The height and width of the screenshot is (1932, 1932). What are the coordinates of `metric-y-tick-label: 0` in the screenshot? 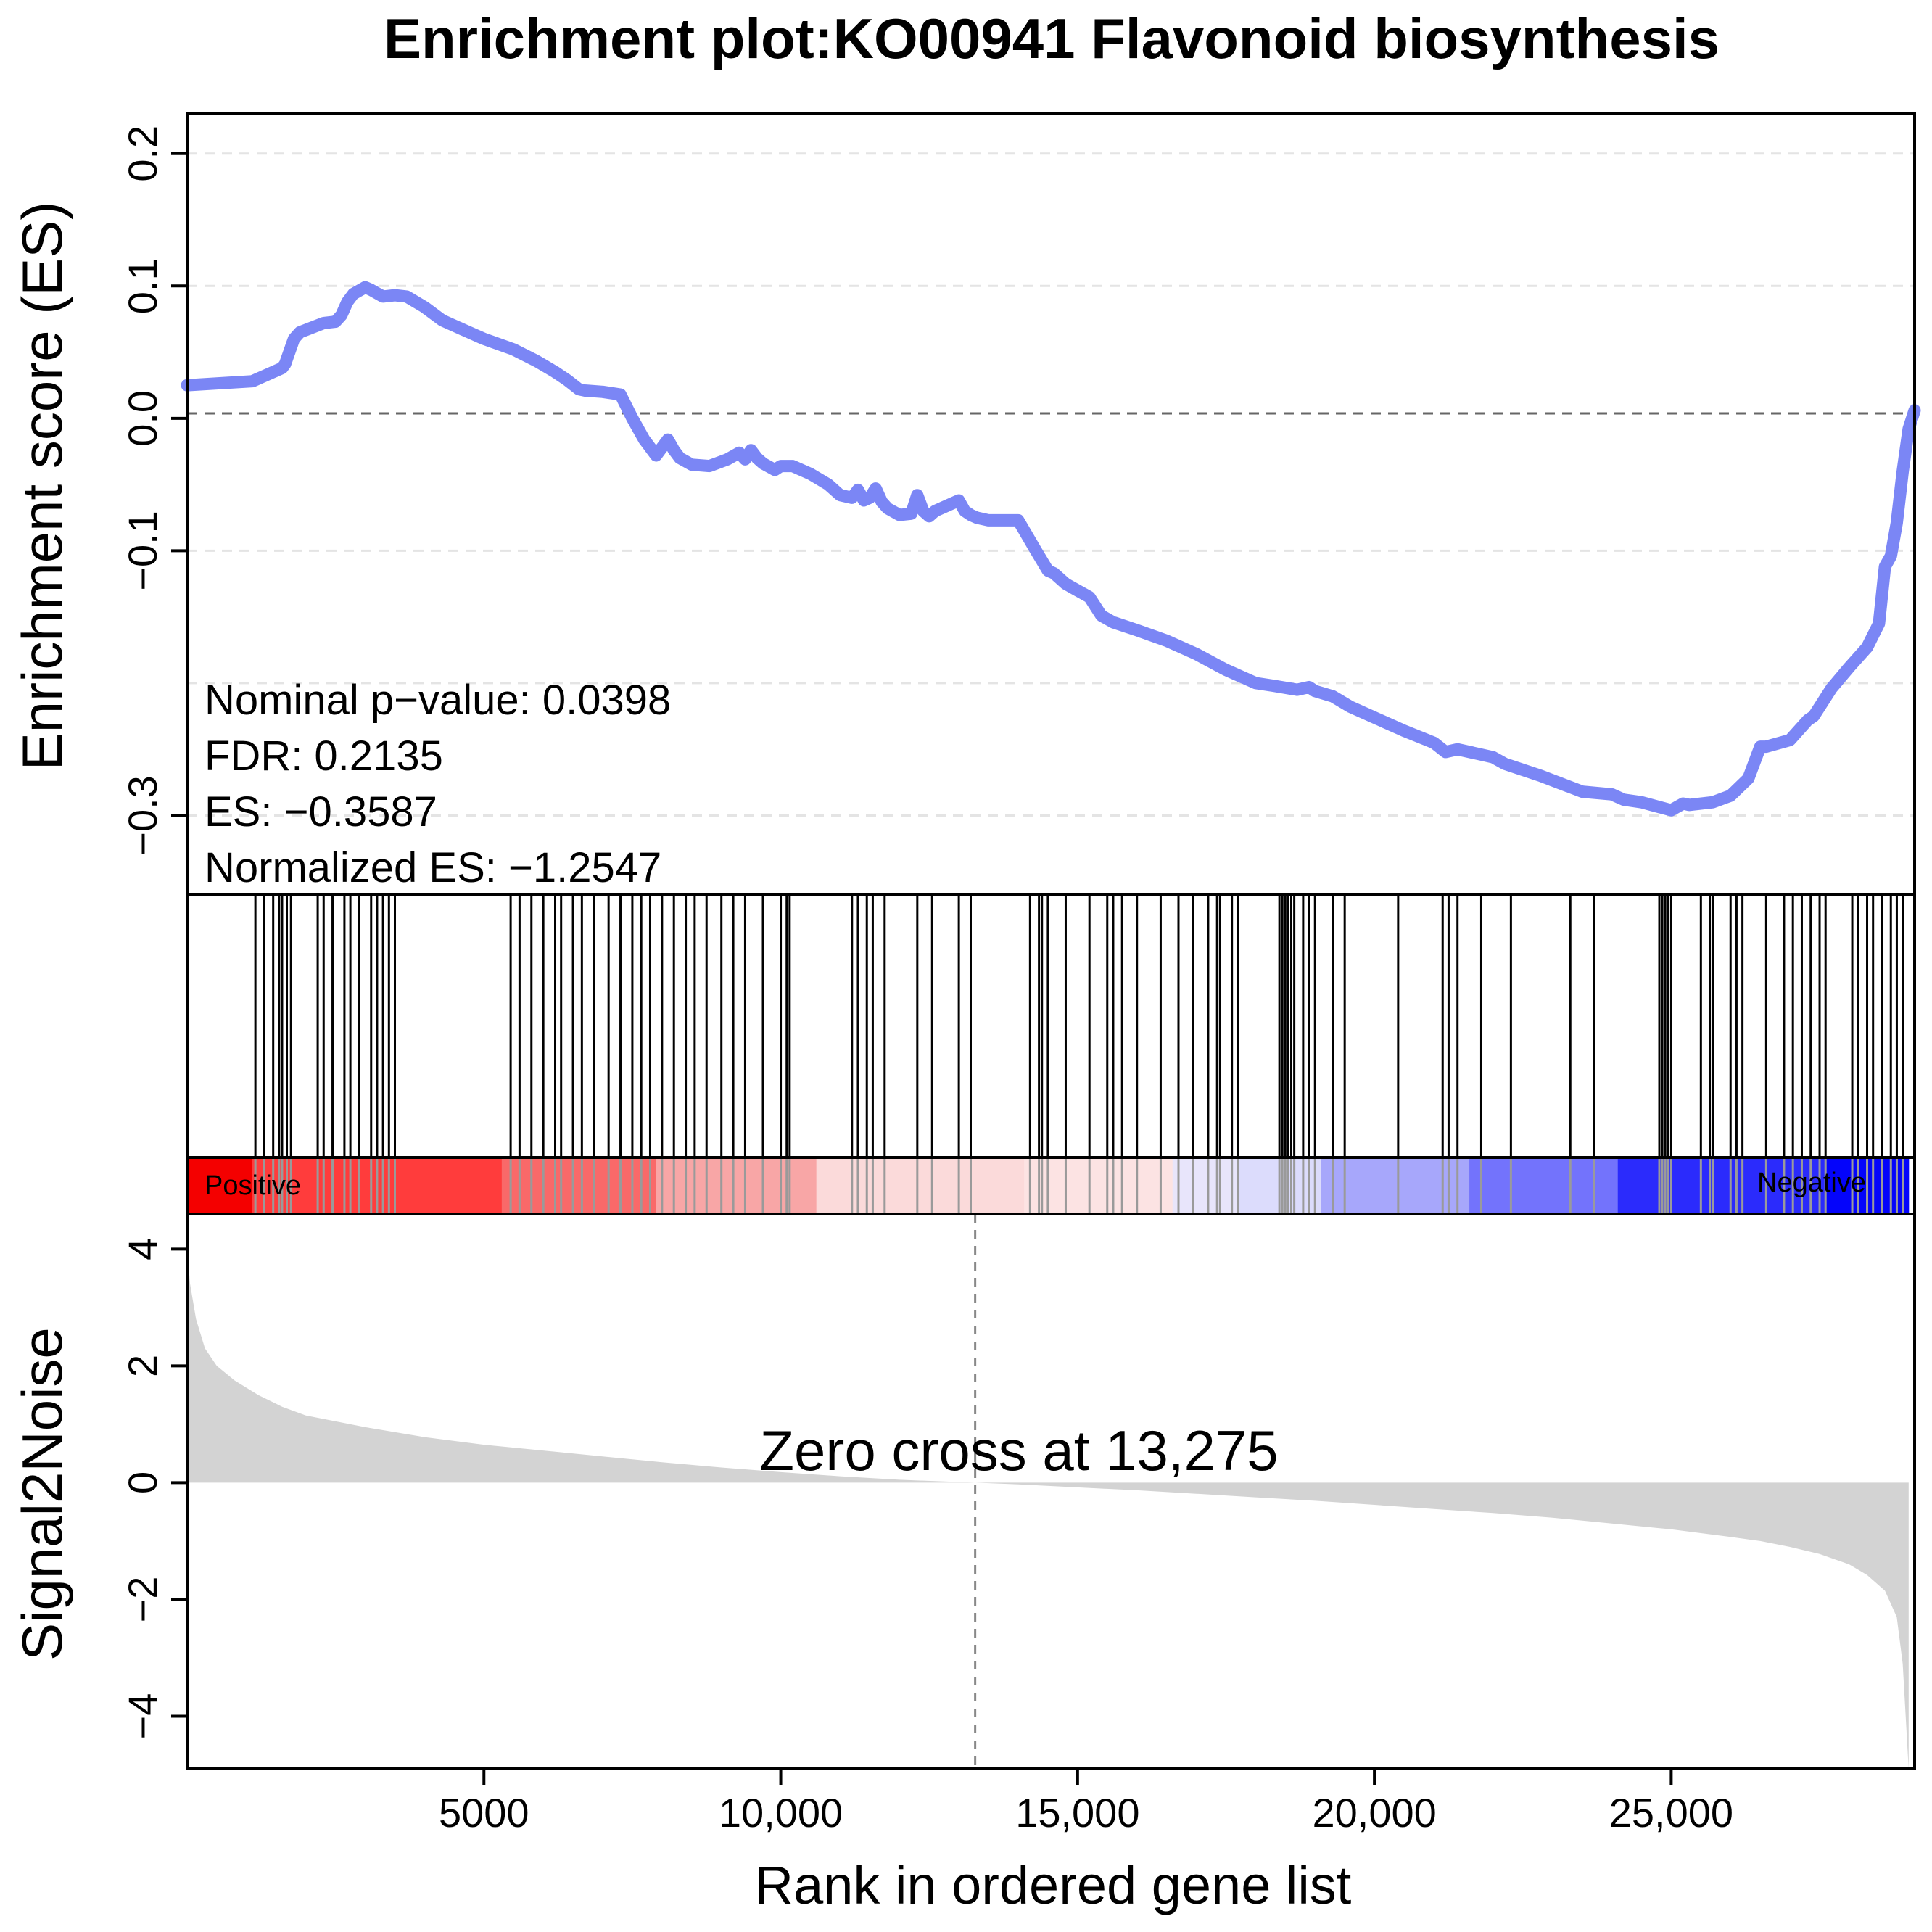 It's located at (142, 1482).